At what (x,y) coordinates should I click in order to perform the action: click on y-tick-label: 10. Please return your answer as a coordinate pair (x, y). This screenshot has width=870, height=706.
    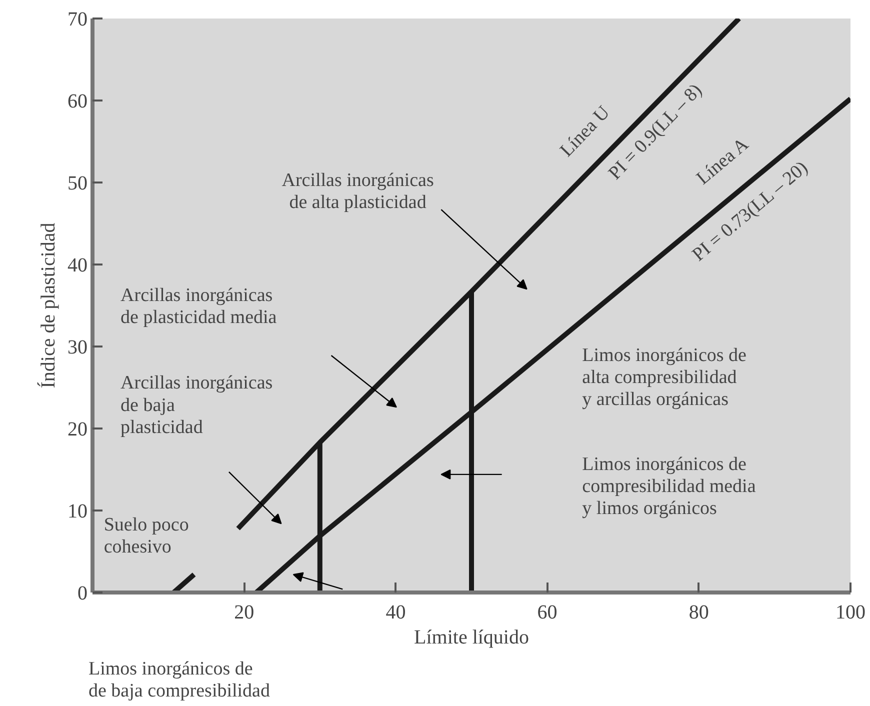
    Looking at the image, I should click on (78, 511).